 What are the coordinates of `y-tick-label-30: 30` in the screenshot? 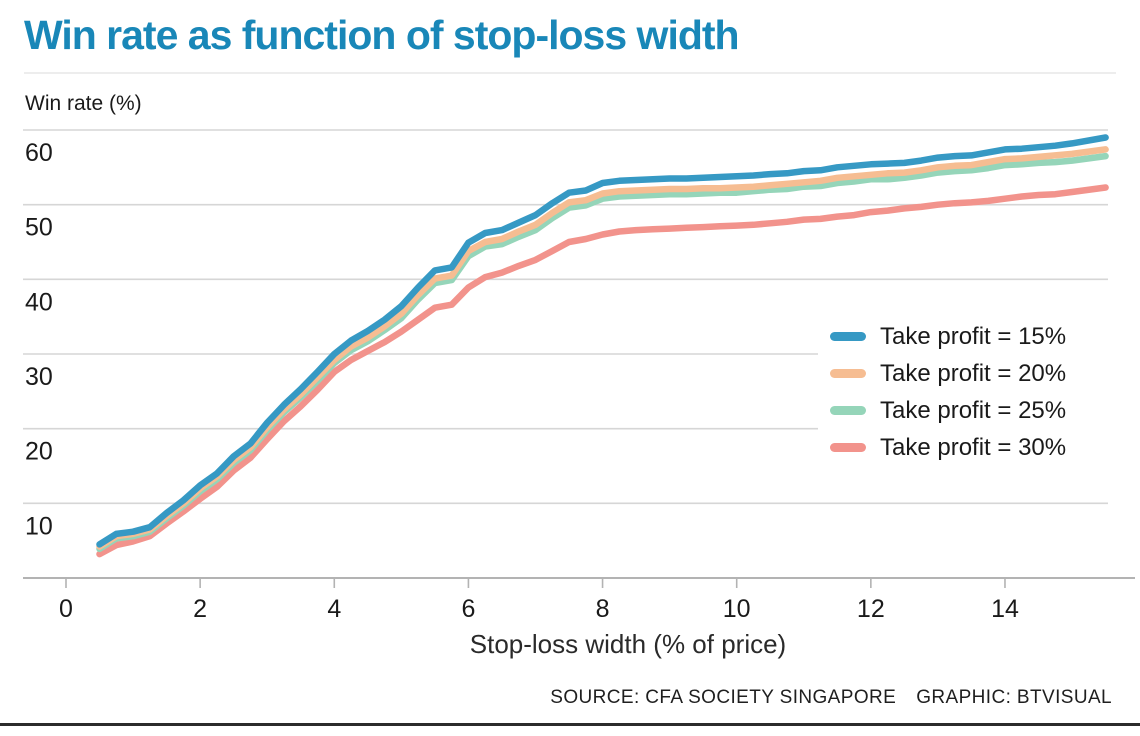 It's located at (39, 377).